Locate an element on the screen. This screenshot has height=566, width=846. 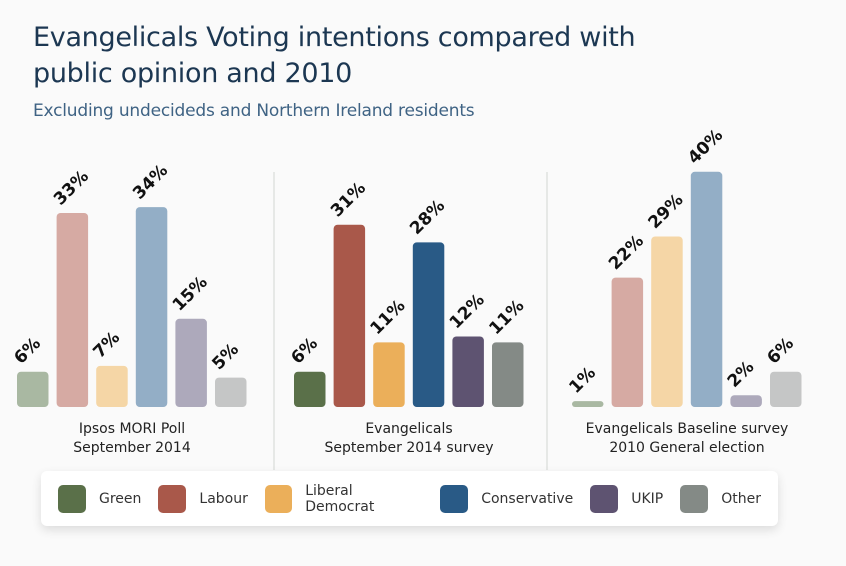
data-label: 31% is located at coordinates (348, 199).